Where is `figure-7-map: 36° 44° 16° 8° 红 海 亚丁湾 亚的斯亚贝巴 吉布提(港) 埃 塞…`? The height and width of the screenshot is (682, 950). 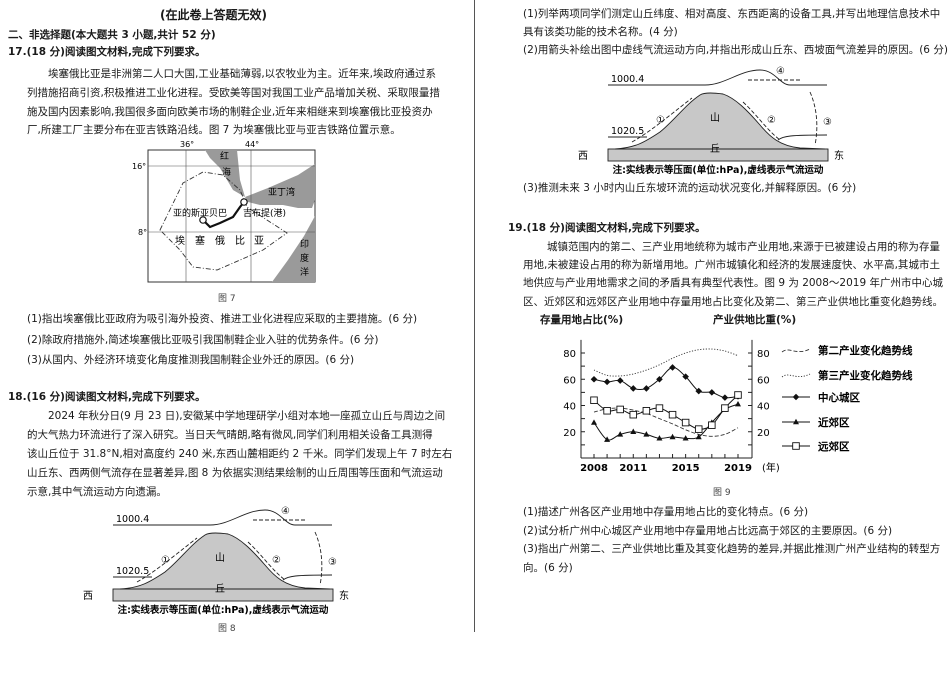 figure-7-map: 36° 44° 16° 8° 红 海 亚丁湾 亚的斯亚贝巴 吉布提(港) 埃 塞… is located at coordinates (231, 213).